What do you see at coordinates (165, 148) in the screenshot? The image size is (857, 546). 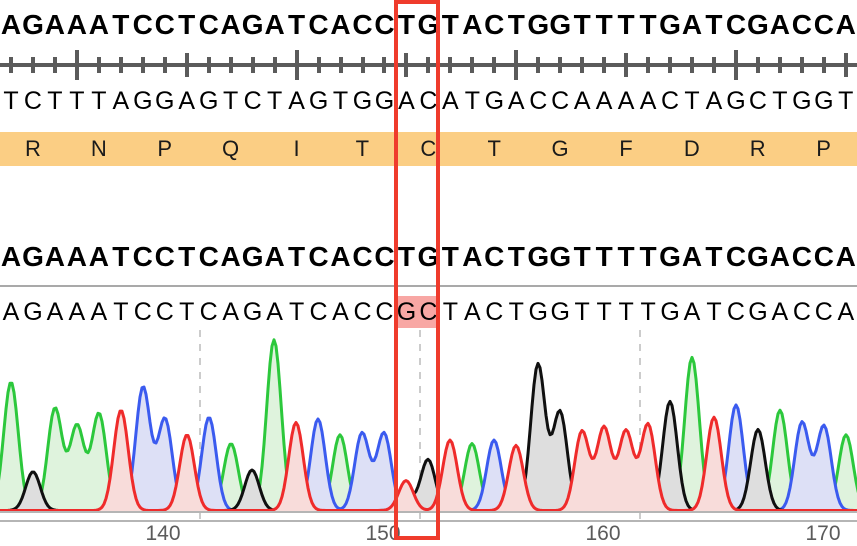 I see `amino-acid-residue: P` at bounding box center [165, 148].